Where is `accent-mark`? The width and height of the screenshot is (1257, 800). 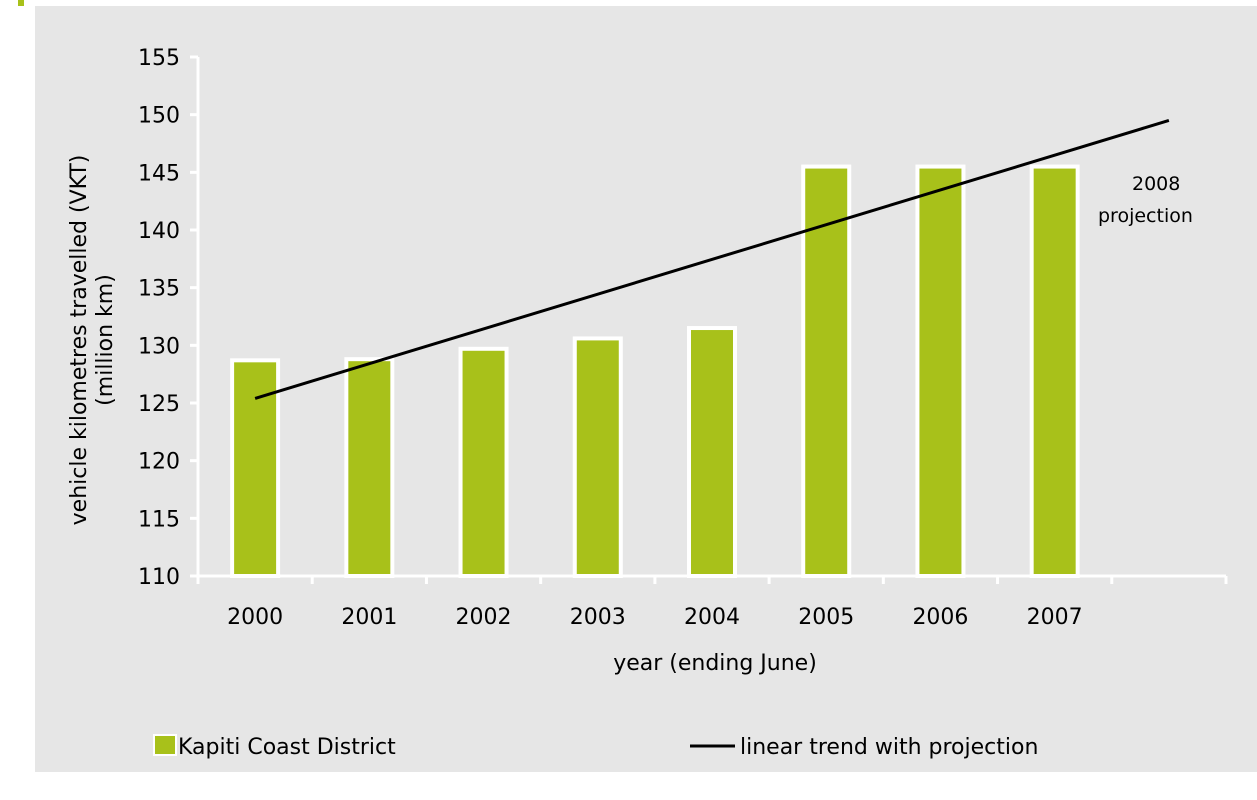
accent-mark is located at coordinates (21, 3).